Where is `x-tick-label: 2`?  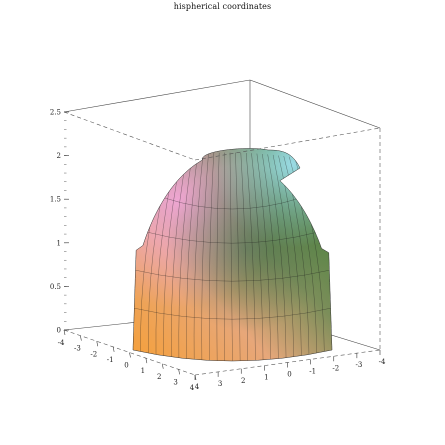 x-tick-label: 2 is located at coordinates (159, 377).